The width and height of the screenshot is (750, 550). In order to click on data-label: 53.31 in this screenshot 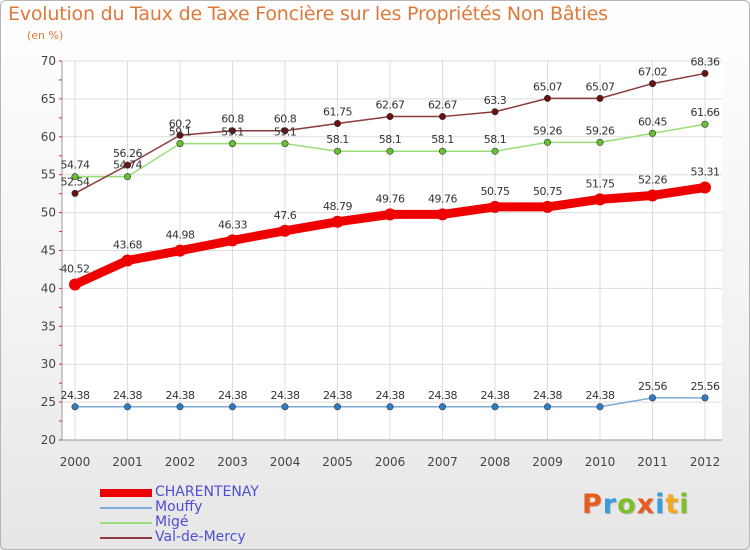, I will do `click(705, 172)`.